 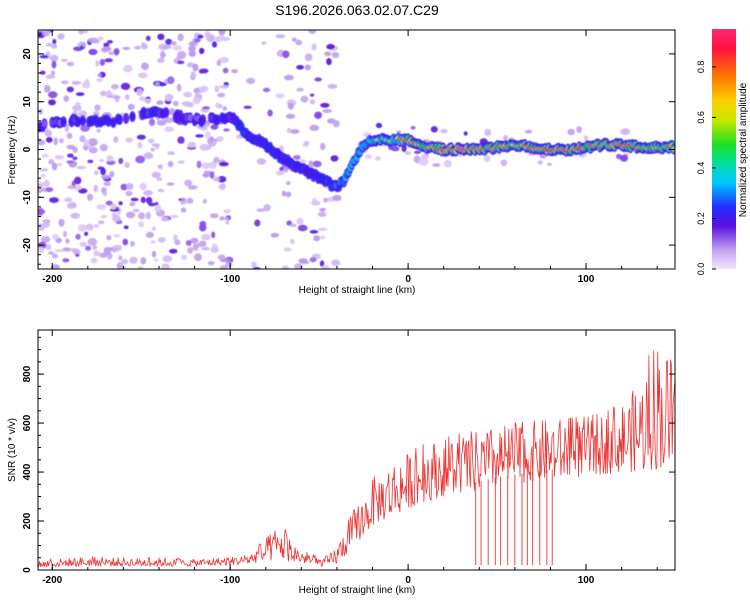 What do you see at coordinates (408, 279) in the screenshot?
I see `spectrogram-x-tick-label: 0` at bounding box center [408, 279].